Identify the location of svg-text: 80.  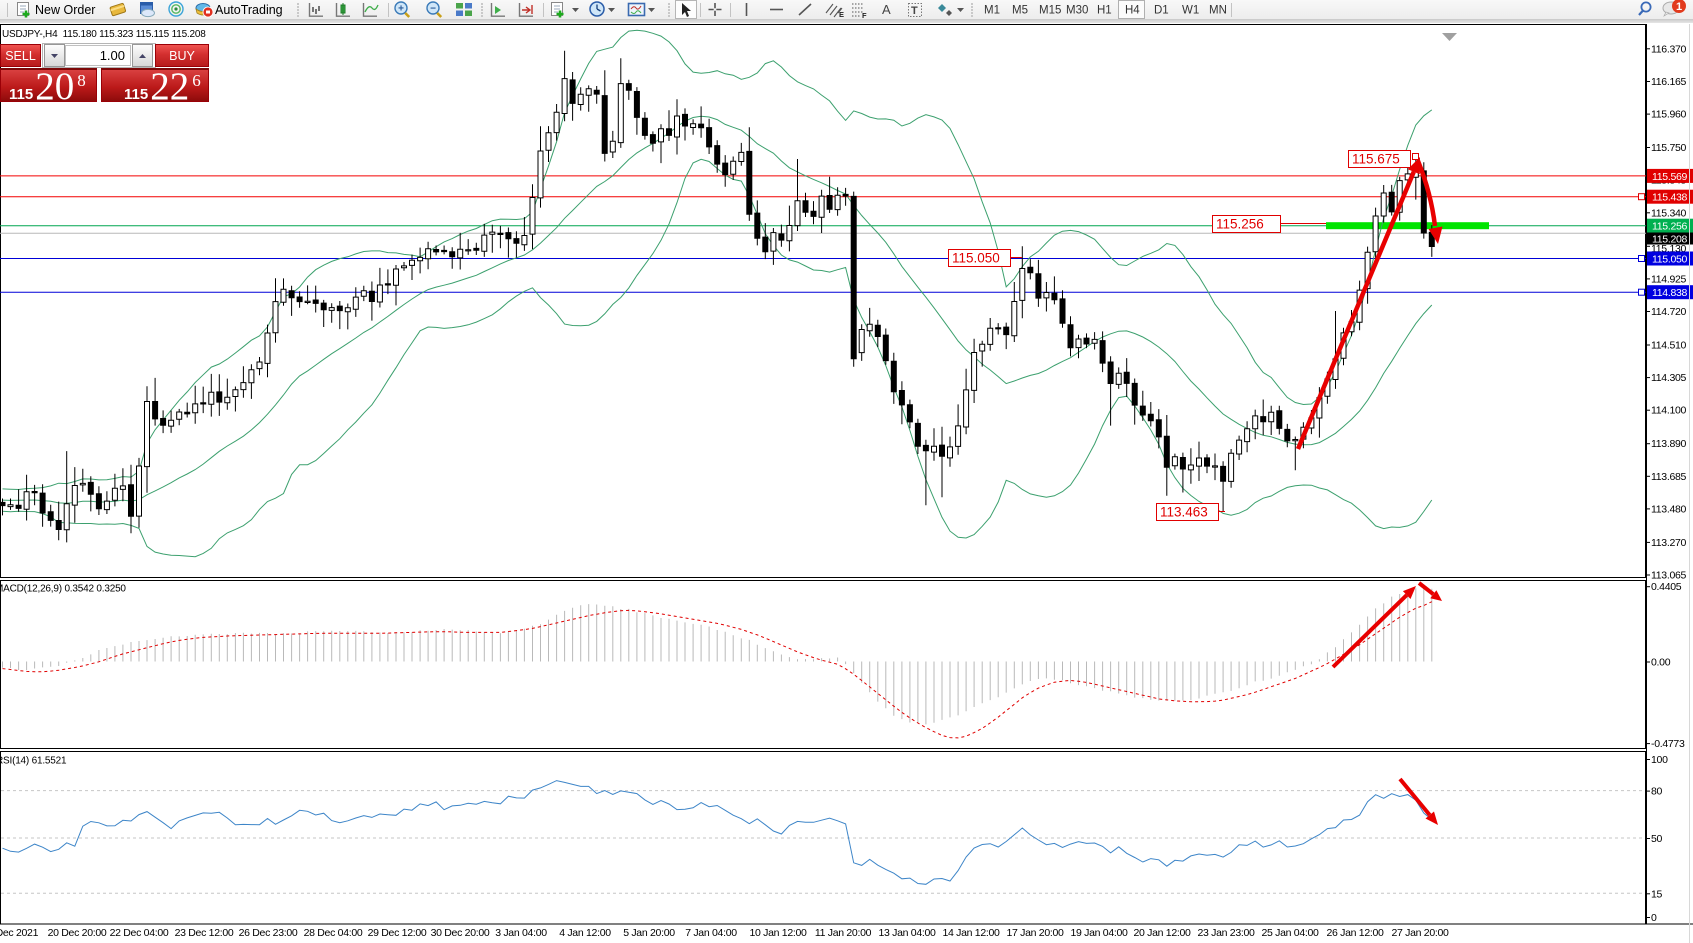
(1657, 792).